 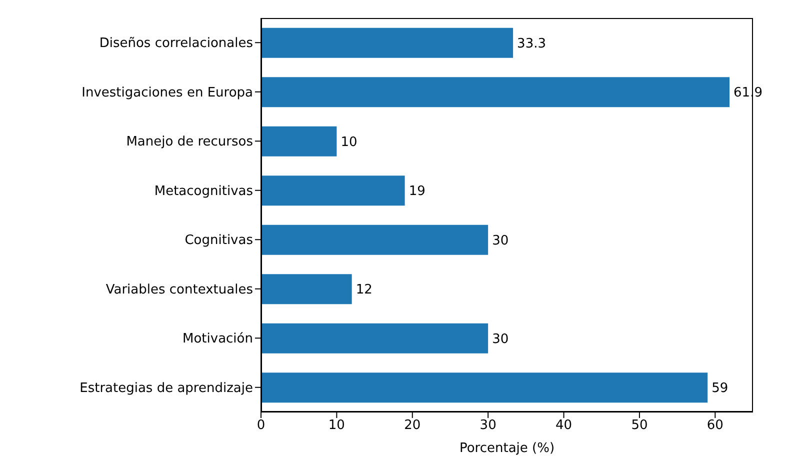 What do you see at coordinates (166, 388) in the screenshot?
I see `y-tick-label: Estrategias de aprendizaje` at bounding box center [166, 388].